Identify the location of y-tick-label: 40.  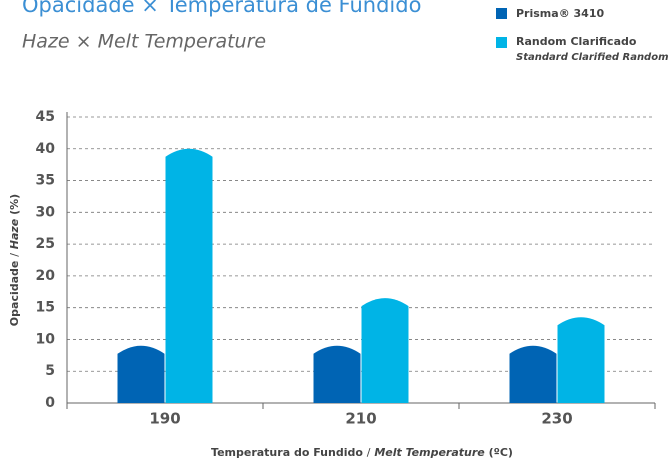
(46, 149).